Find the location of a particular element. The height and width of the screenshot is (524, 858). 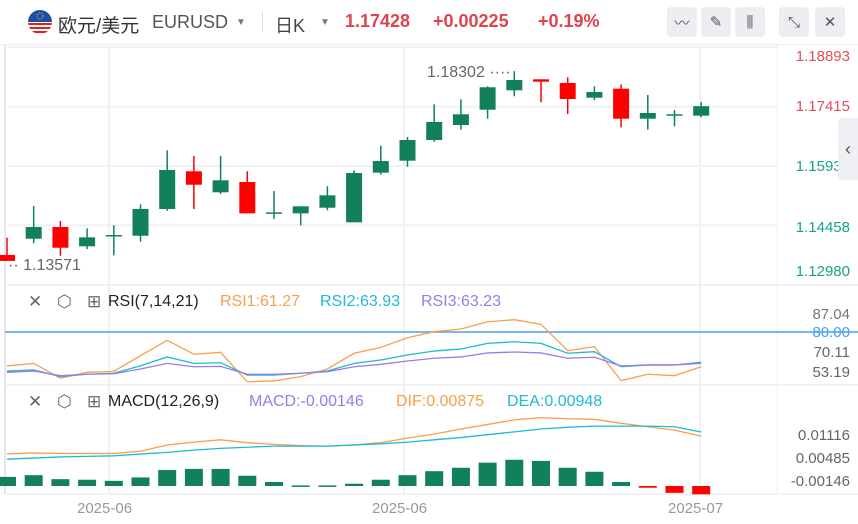

close-button: ✕ is located at coordinates (830, 22).